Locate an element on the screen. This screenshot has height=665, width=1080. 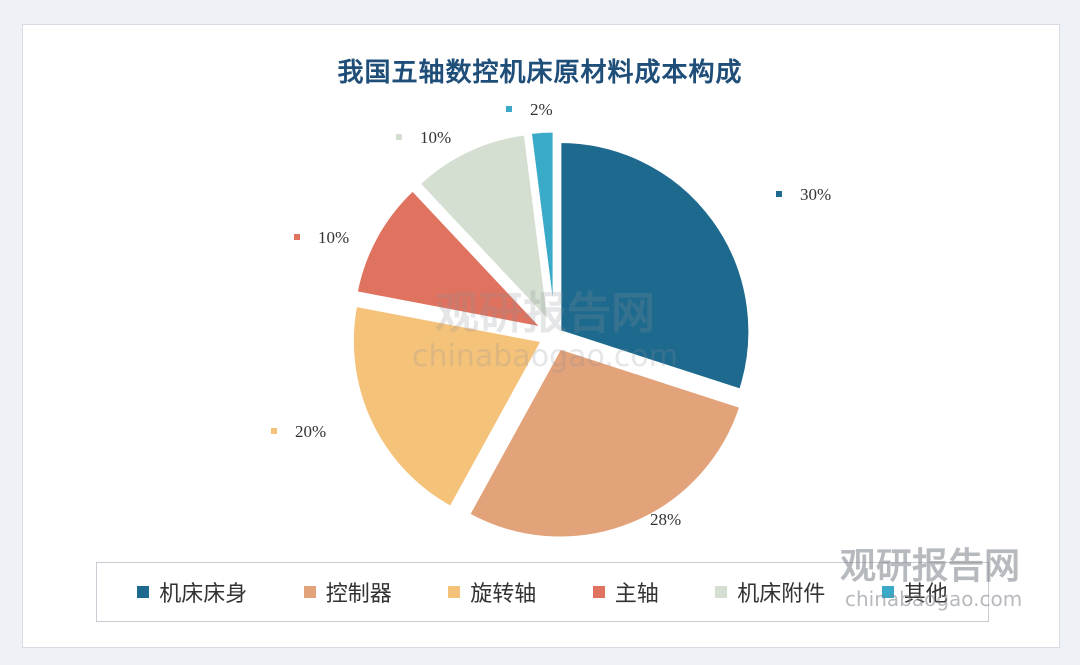
watermark-brand-corner: 观研报告网 is located at coordinates (930, 566).